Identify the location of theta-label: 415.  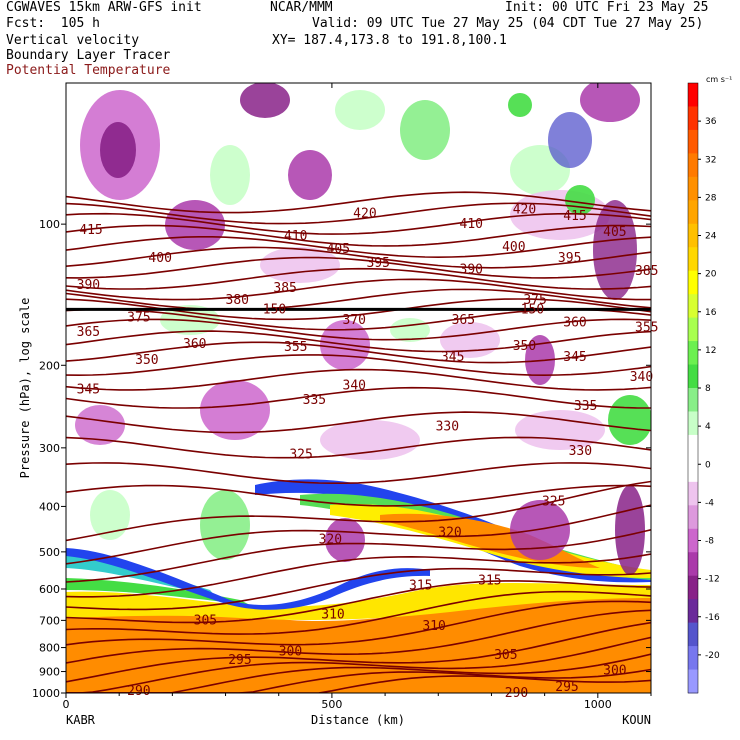
(574, 216).